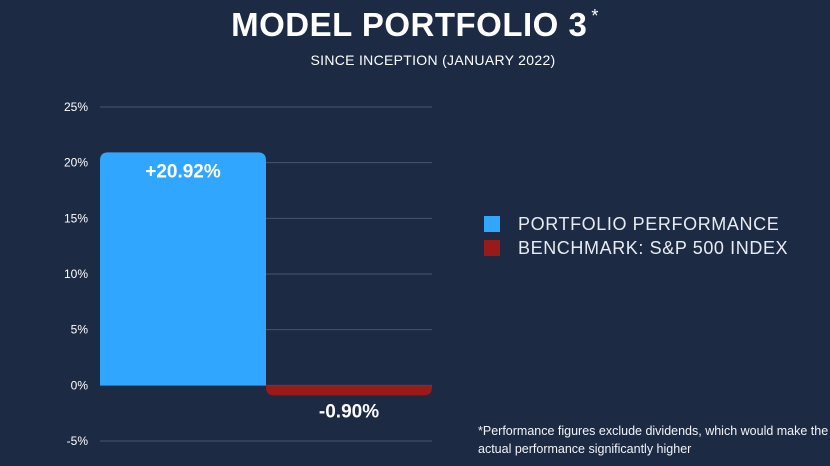  What do you see at coordinates (653, 247) in the screenshot?
I see `legend-label-benchmark: BENCHMARK: S&P 500 INDEX` at bounding box center [653, 247].